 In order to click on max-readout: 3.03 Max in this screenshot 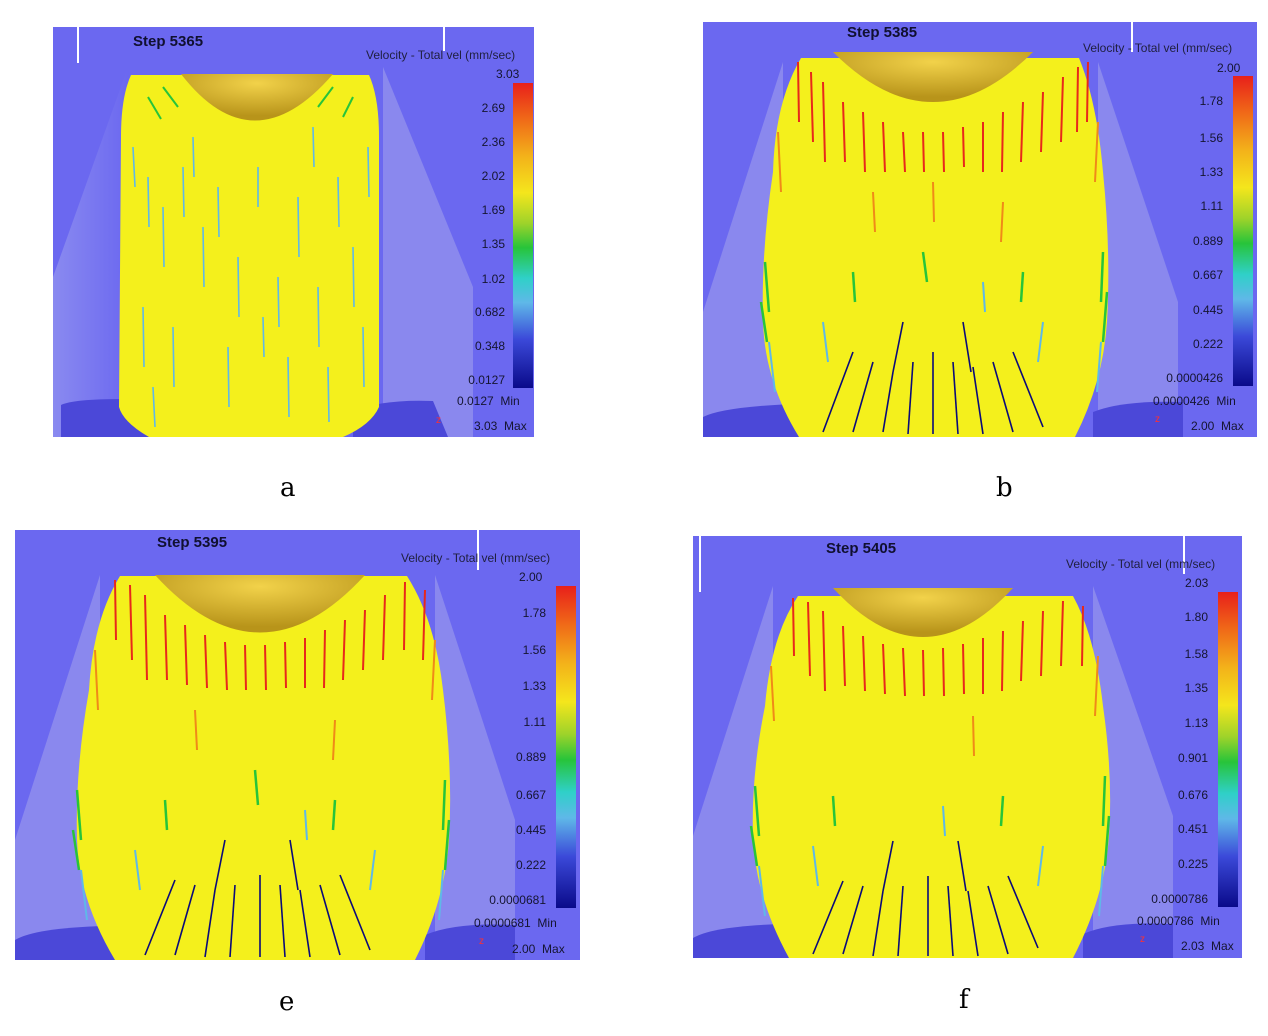, I will do `click(500, 426)`.